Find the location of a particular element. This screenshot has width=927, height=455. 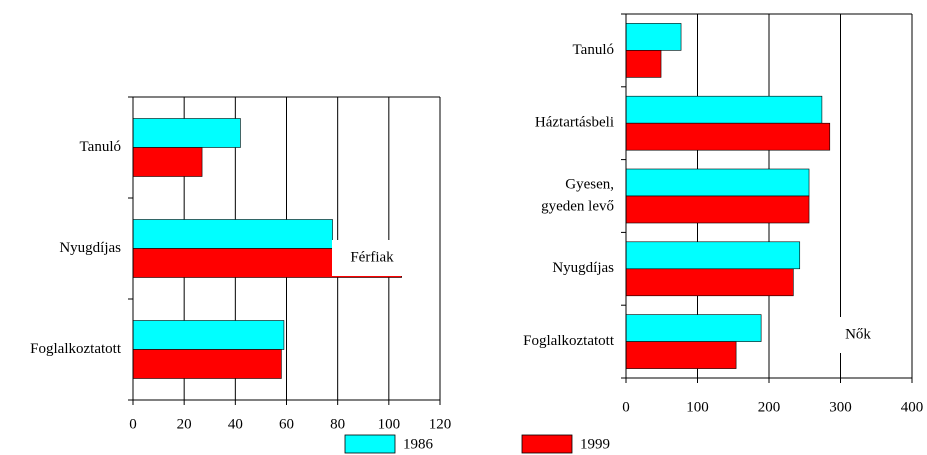

x-tick-label: 60 is located at coordinates (286, 424).